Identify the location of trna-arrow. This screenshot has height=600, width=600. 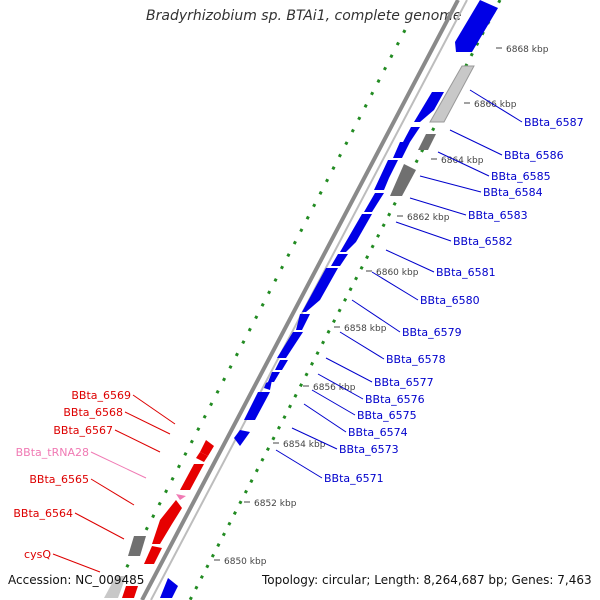
(181, 497).